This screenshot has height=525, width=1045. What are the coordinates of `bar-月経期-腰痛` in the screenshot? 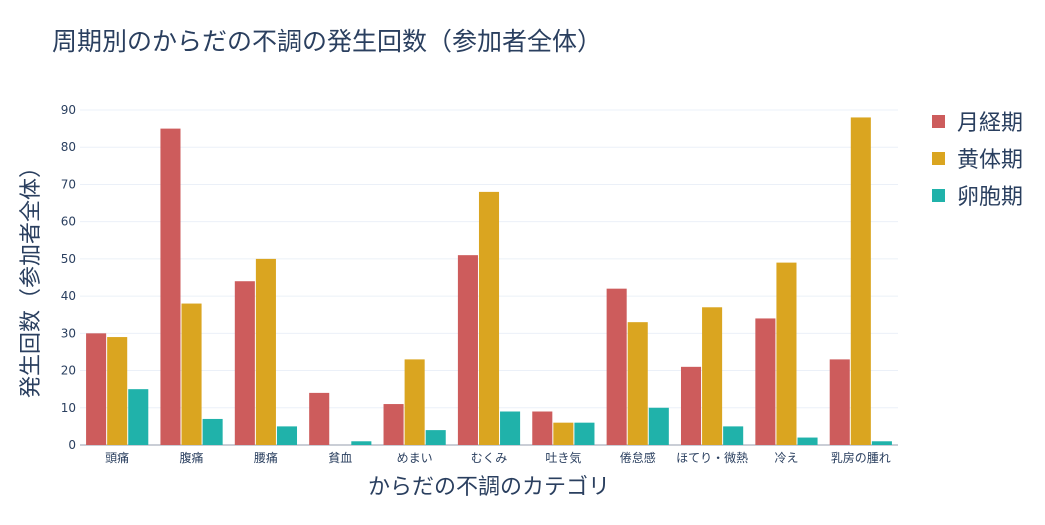 It's located at (244, 363).